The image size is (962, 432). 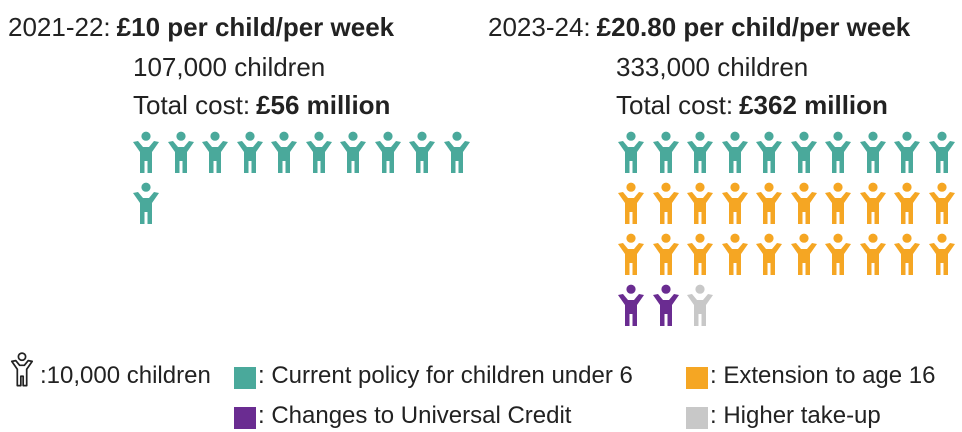 What do you see at coordinates (795, 415) in the screenshot?
I see `legend-higher-takeup: : Higher take-up` at bounding box center [795, 415].